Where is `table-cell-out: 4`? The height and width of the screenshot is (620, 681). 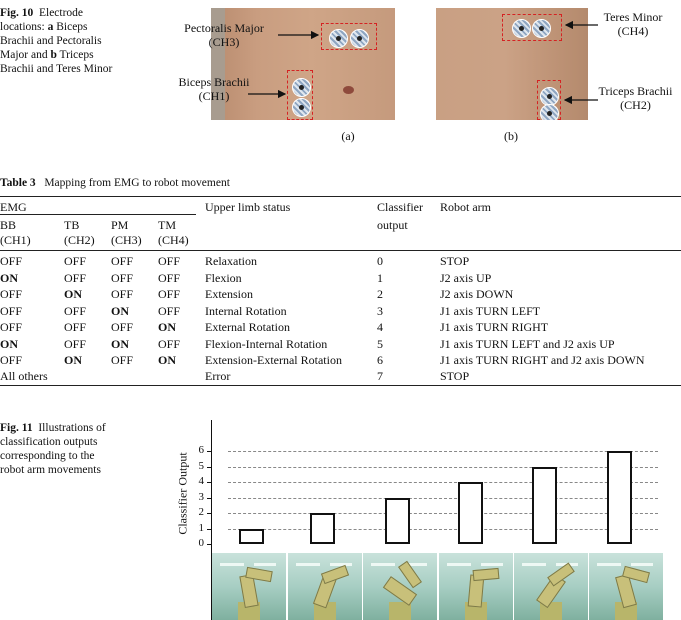
table-cell-out: 4 is located at coordinates (380, 327).